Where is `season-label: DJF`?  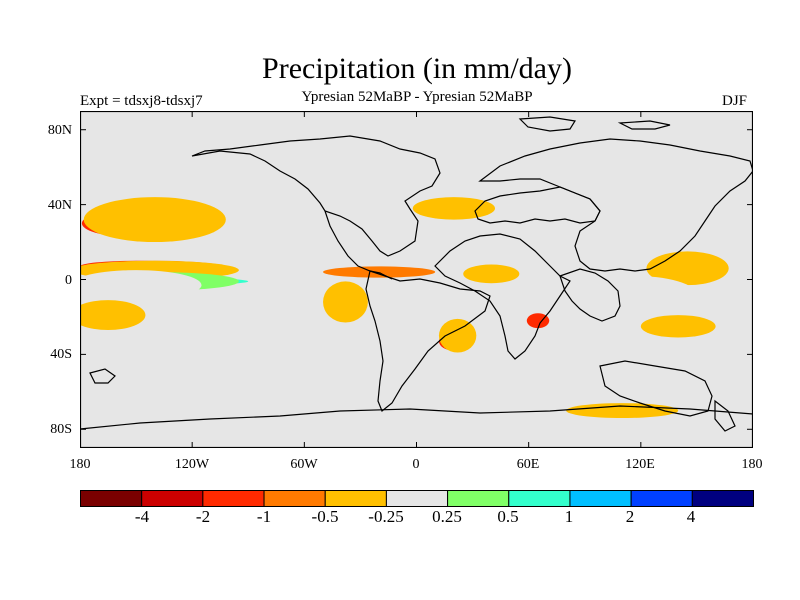 season-label: DJF is located at coordinates (735, 101).